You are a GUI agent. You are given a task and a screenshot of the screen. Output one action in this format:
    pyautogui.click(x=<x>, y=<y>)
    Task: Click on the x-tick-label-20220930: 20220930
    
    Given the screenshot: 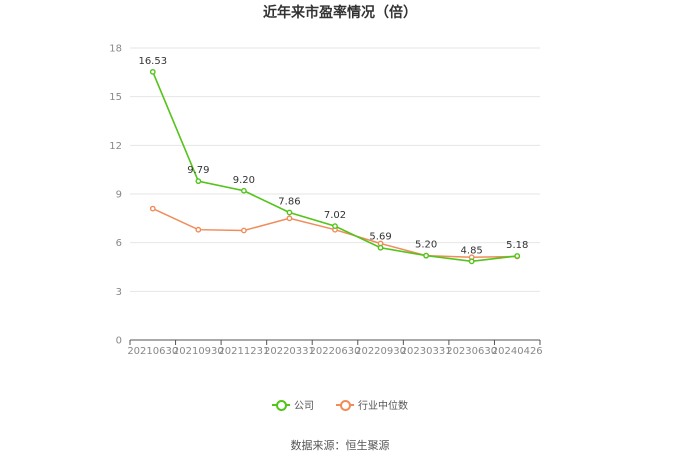 What is the action you would take?
    pyautogui.click(x=380, y=351)
    